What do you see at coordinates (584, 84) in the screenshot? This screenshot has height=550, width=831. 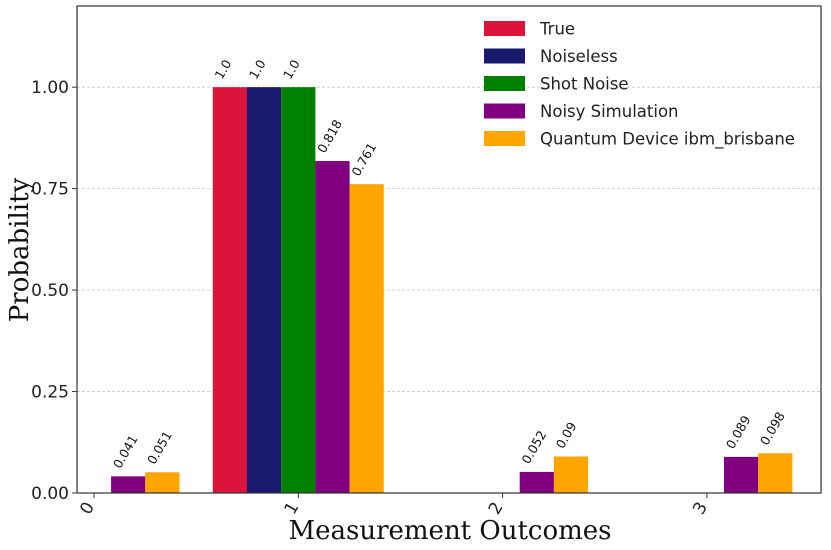 I see `legend-label: Shot Noise` at bounding box center [584, 84].